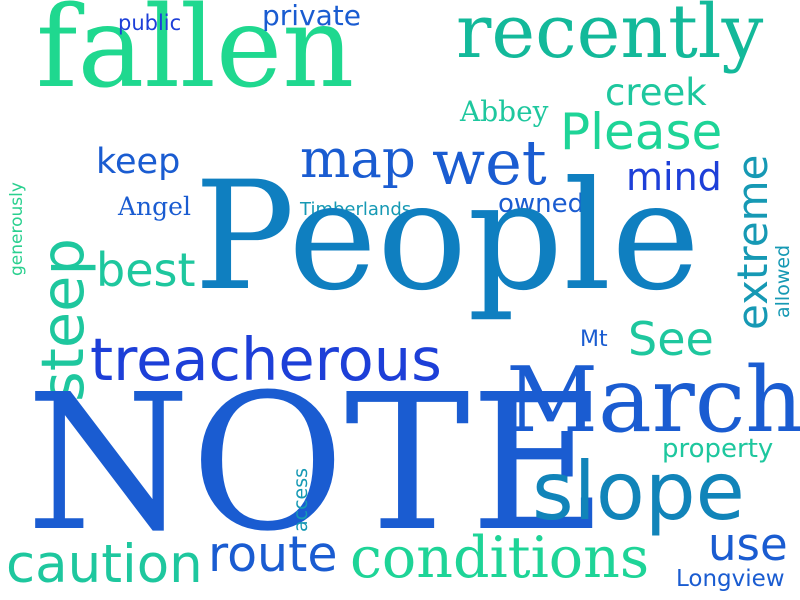 Image resolution: width=800 pixels, height=600 pixels. What do you see at coordinates (718, 449) in the screenshot?
I see `word-property: property` at bounding box center [718, 449].